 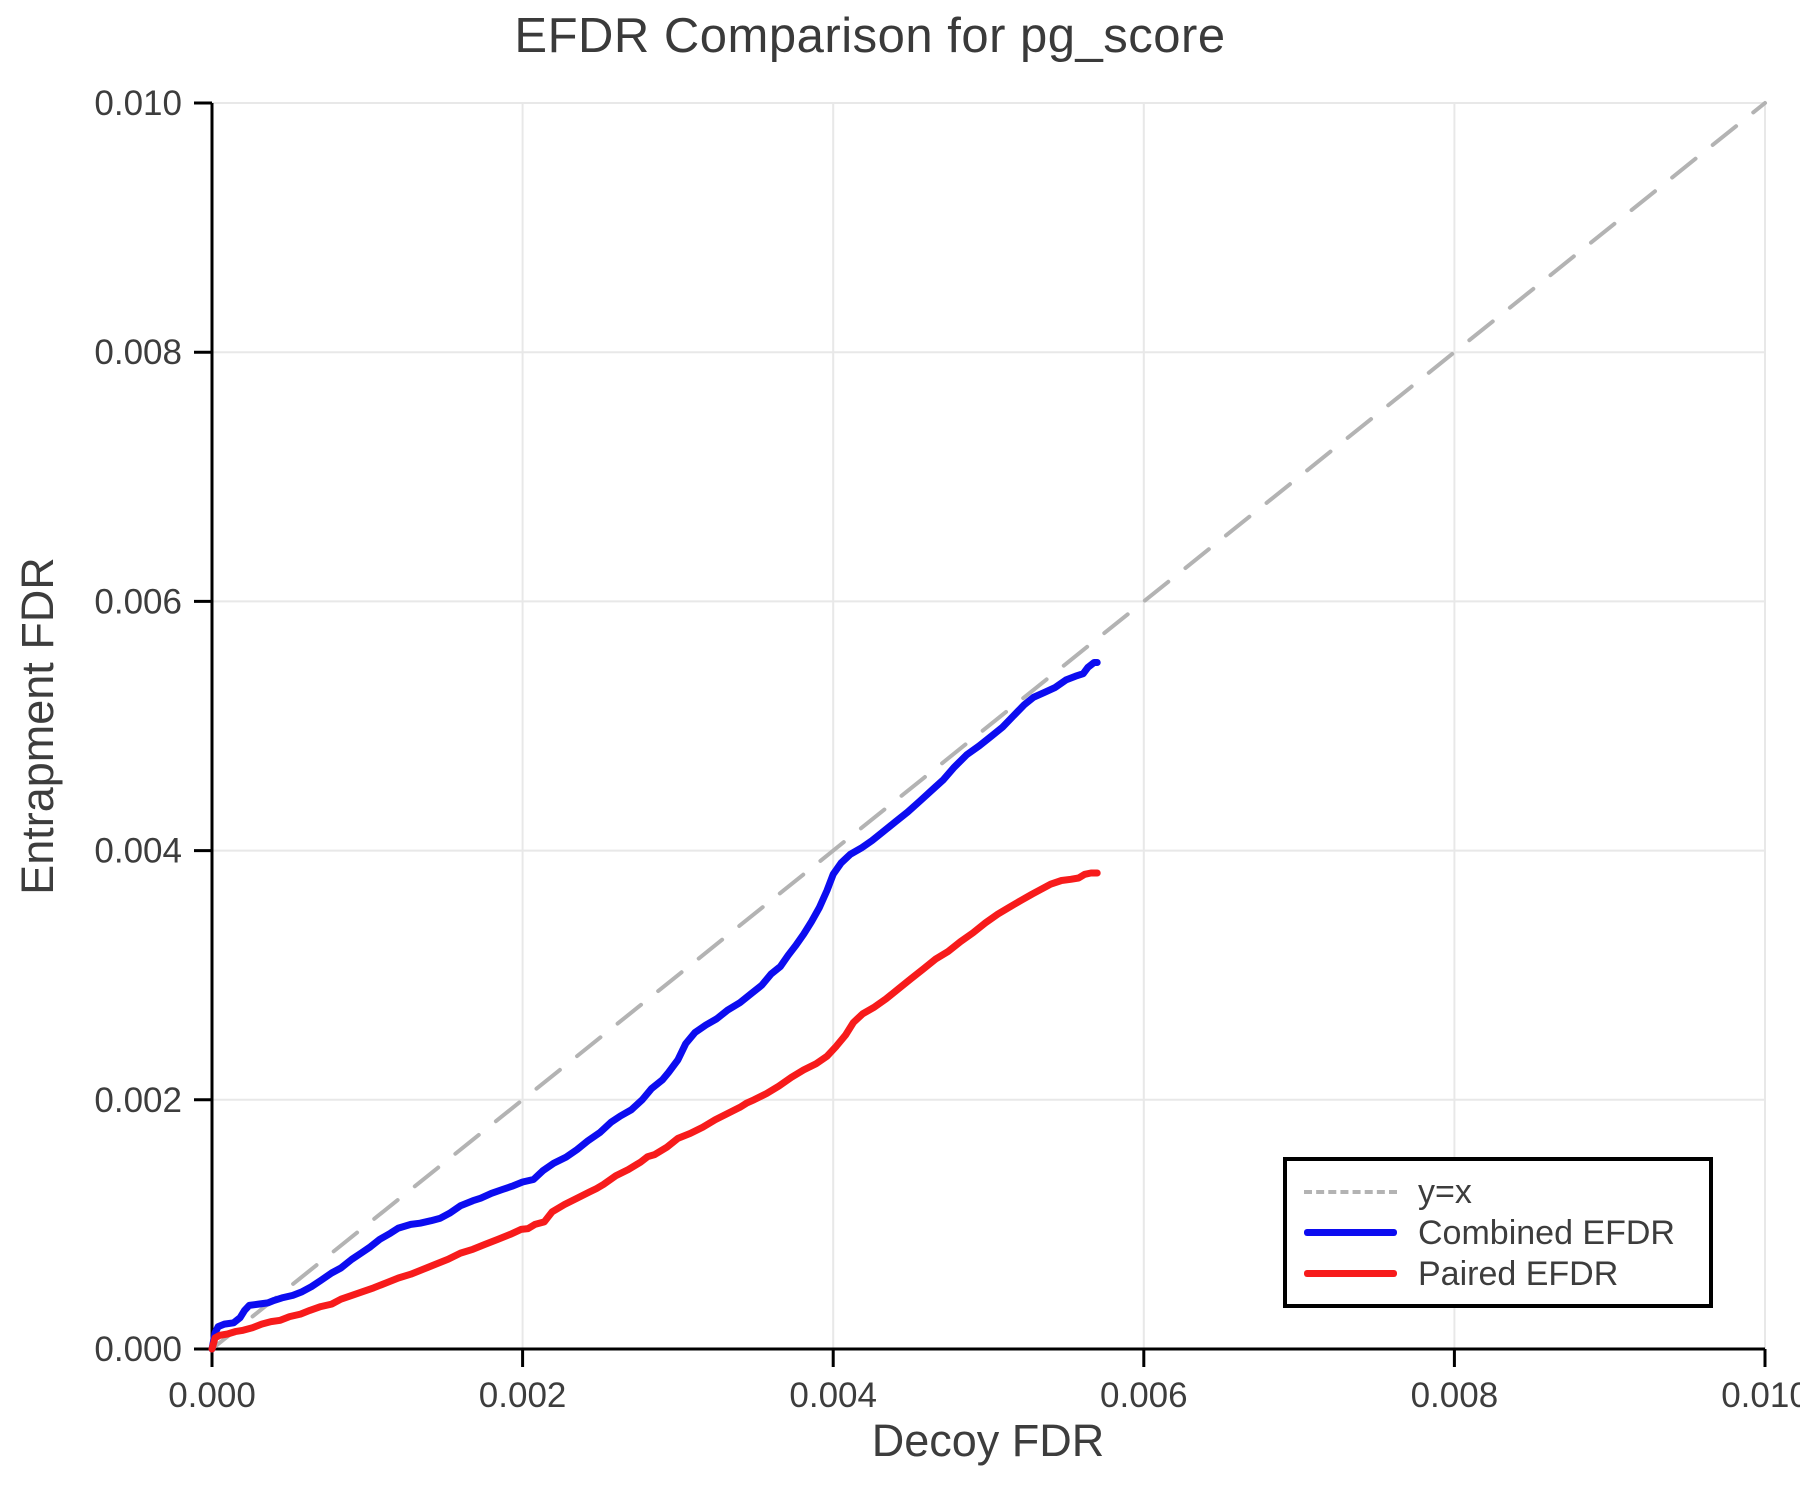 I want to click on y-tick-label: 0.008, so click(x=138, y=352).